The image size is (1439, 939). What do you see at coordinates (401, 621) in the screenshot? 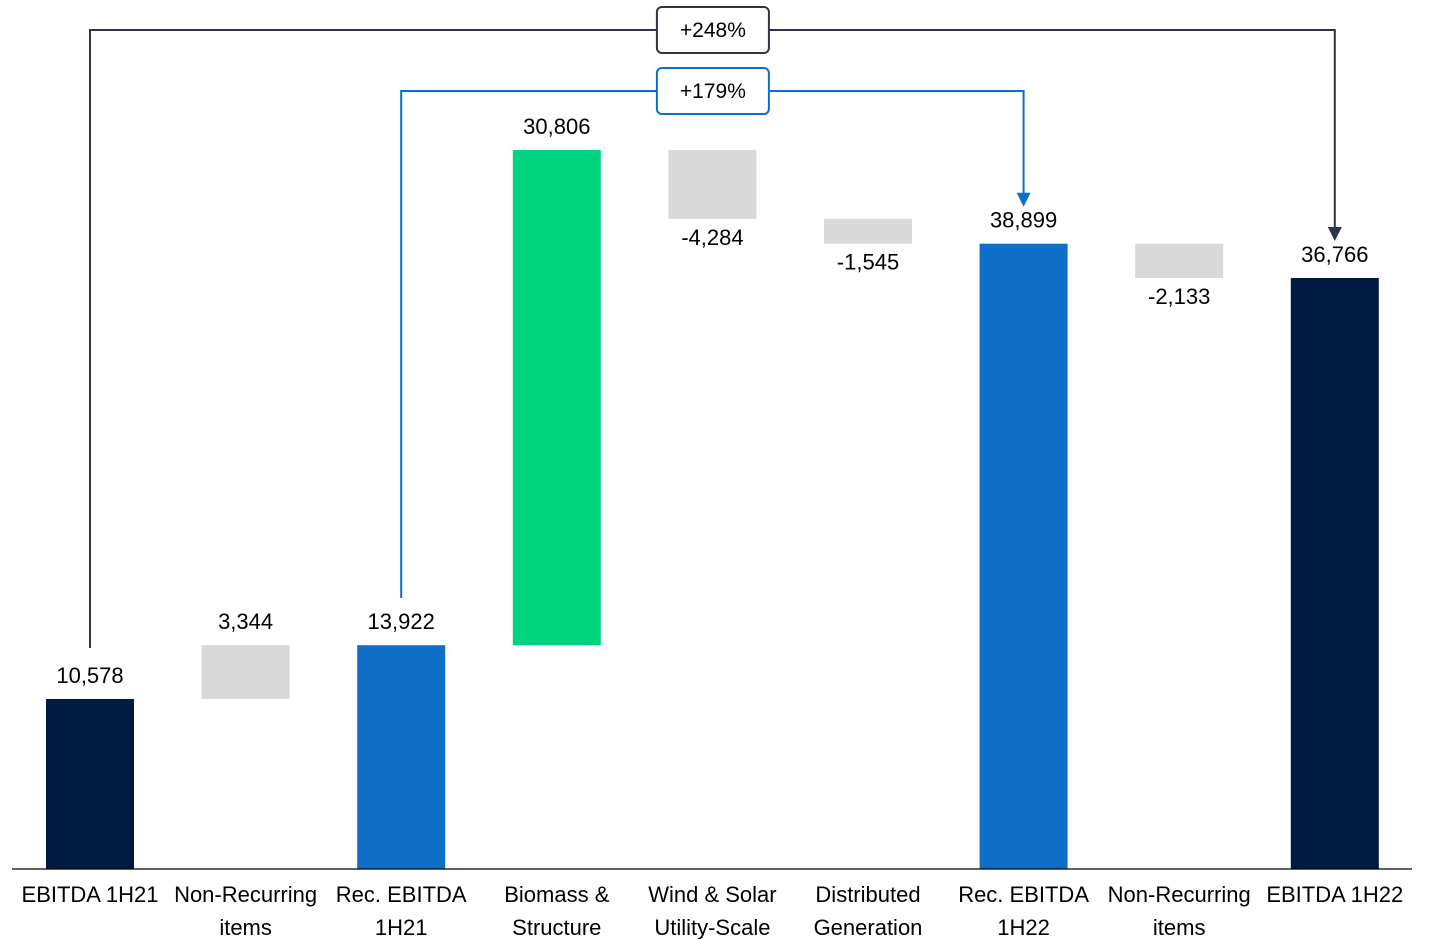
I see `value-label: 13,922` at bounding box center [401, 621].